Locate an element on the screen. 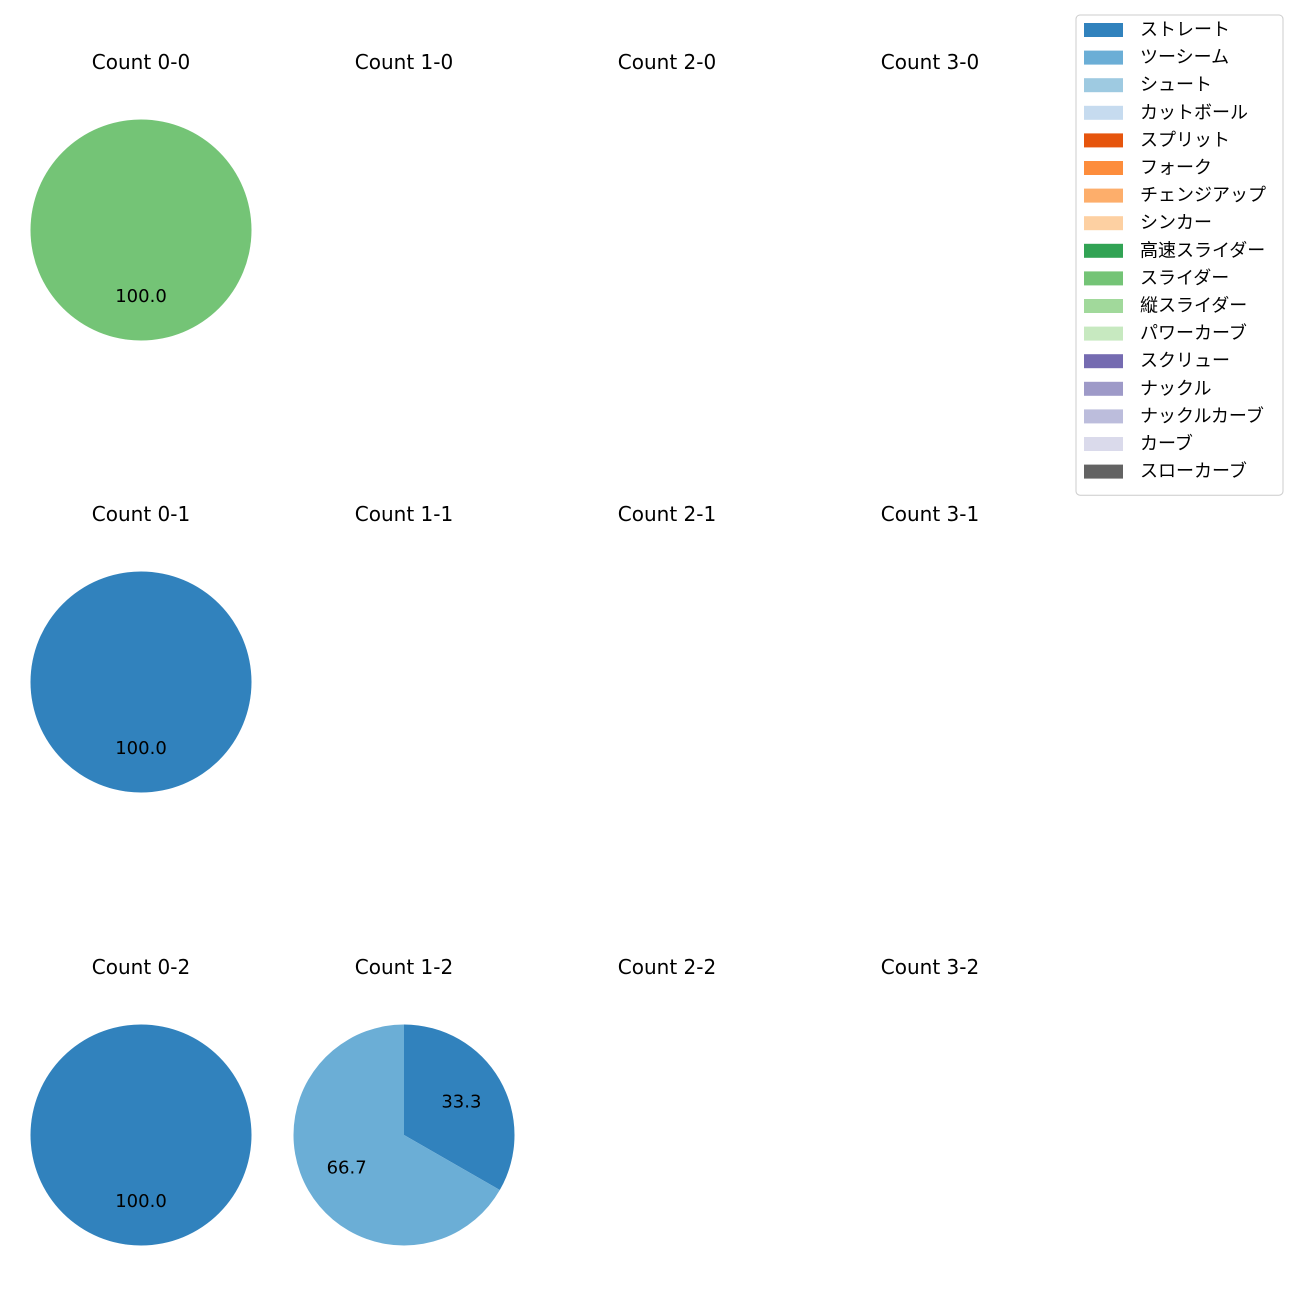 The height and width of the screenshot is (1300, 1300). panel-title: Count 0-1 is located at coordinates (141, 514).